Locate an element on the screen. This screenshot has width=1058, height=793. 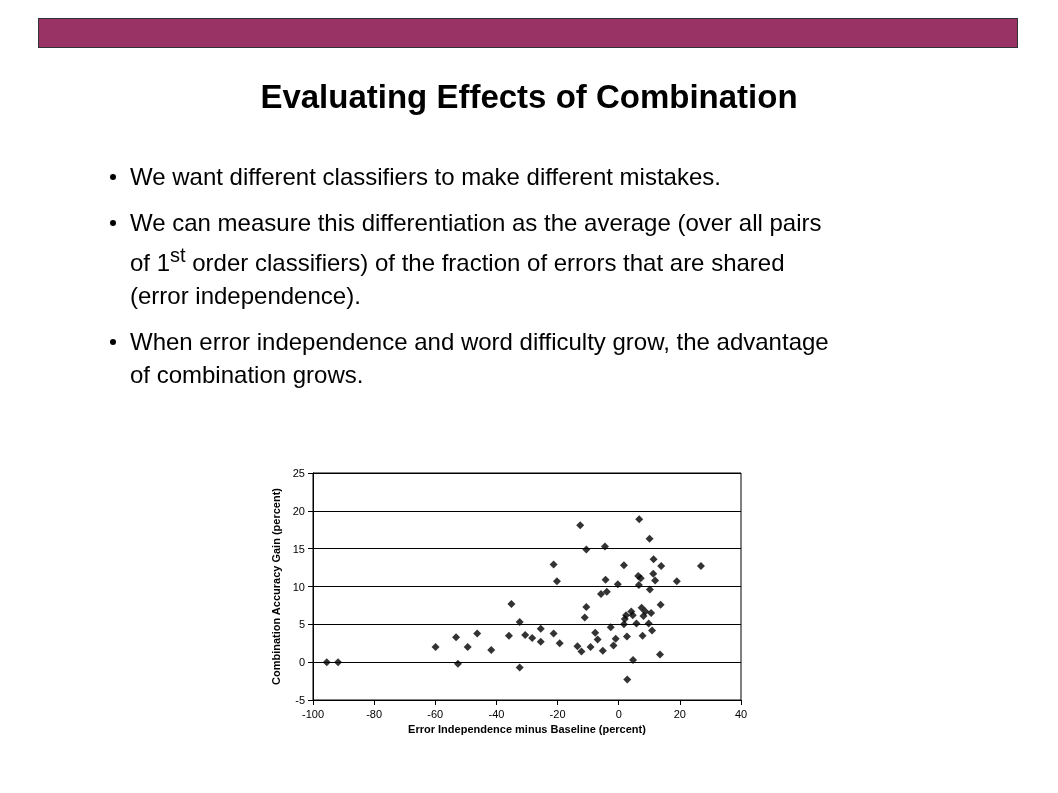
x-tick-label: -60 is located at coordinates (435, 713).